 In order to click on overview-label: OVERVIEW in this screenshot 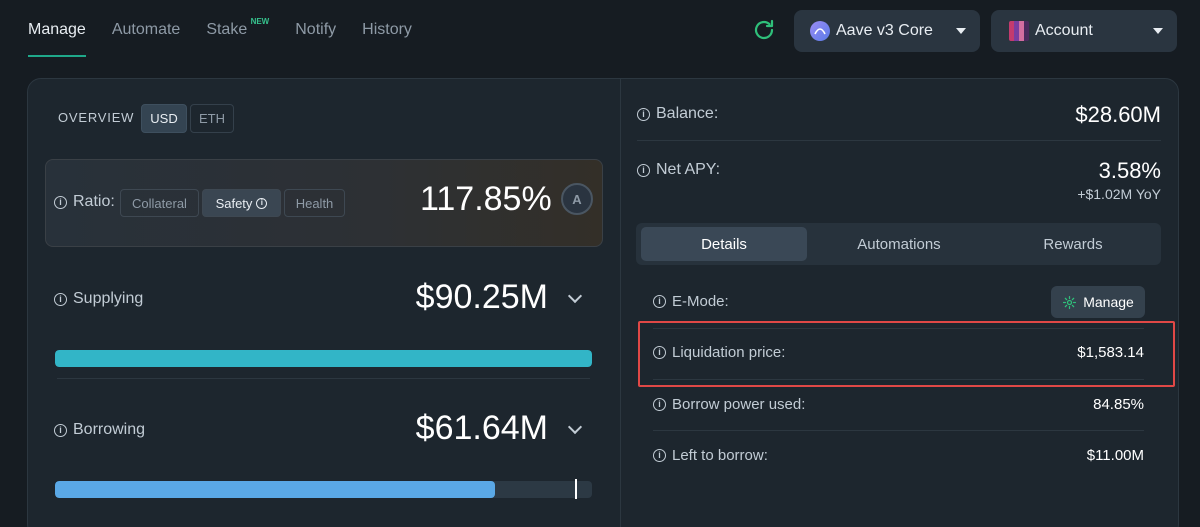, I will do `click(96, 117)`.